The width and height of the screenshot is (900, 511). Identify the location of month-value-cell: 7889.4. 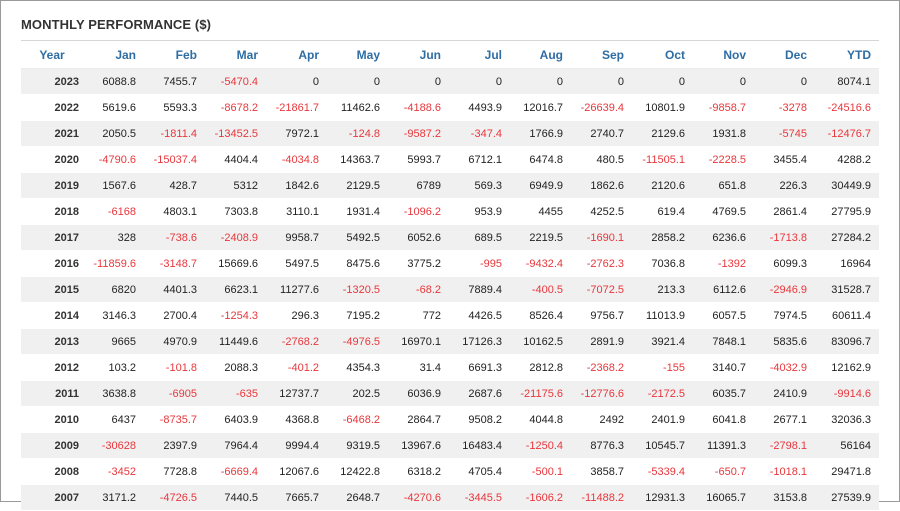
(479, 289).